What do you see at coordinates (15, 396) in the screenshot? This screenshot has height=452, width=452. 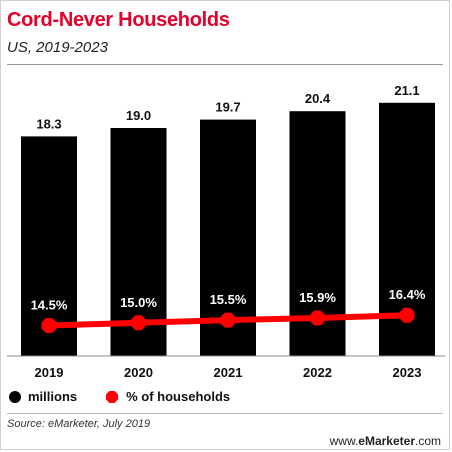 I see `legend-circle-icon` at bounding box center [15, 396].